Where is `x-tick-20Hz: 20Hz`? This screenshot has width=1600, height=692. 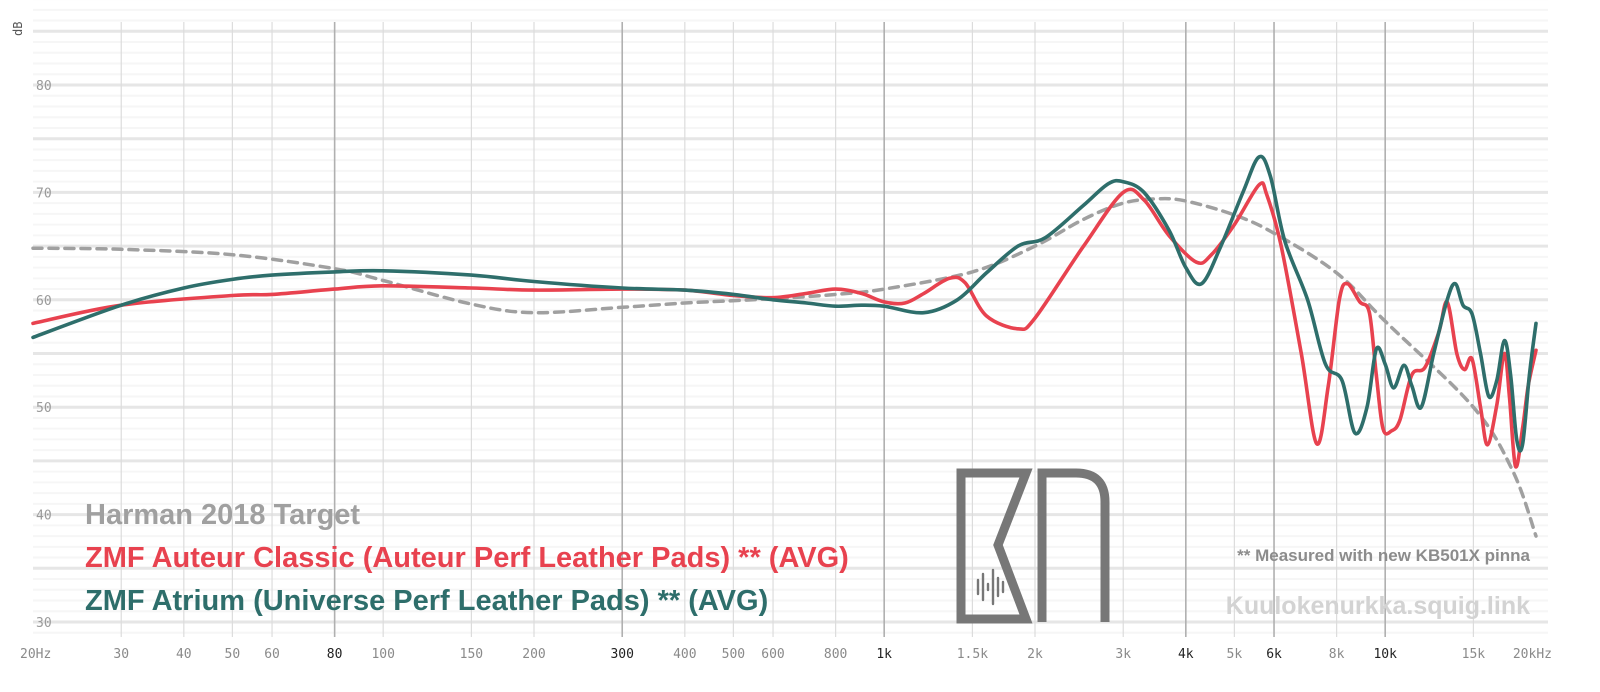 x-tick-20Hz: 20Hz is located at coordinates (35, 654).